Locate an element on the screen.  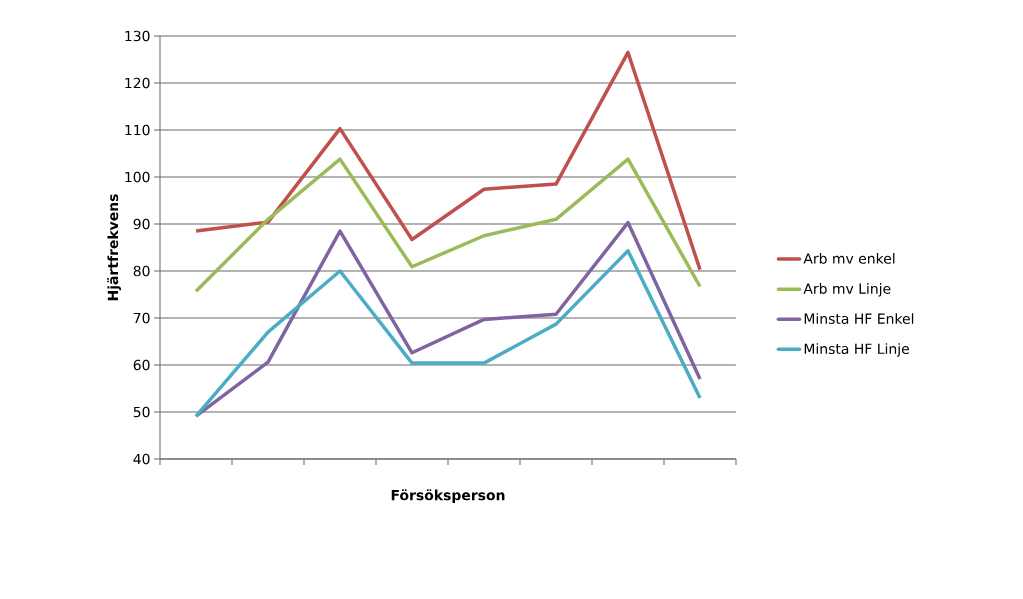
y-axis-title: Hjärtfrekvens is located at coordinates (114, 247).